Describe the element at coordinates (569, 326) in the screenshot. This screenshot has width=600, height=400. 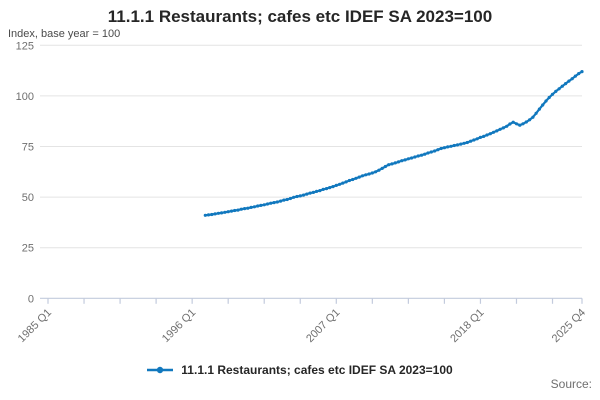
I see `x-tick-label: 2025 Q4` at that location.